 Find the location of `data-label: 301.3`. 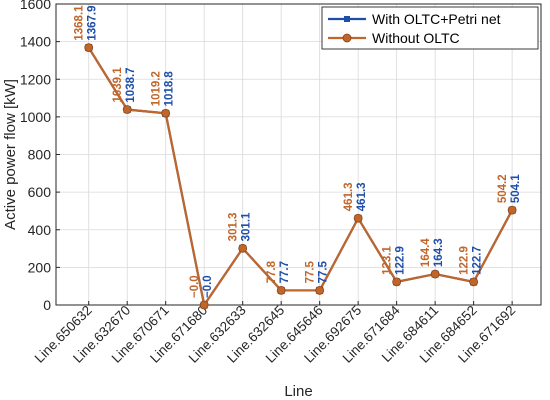

data-label: 301.3 is located at coordinates (234, 227).